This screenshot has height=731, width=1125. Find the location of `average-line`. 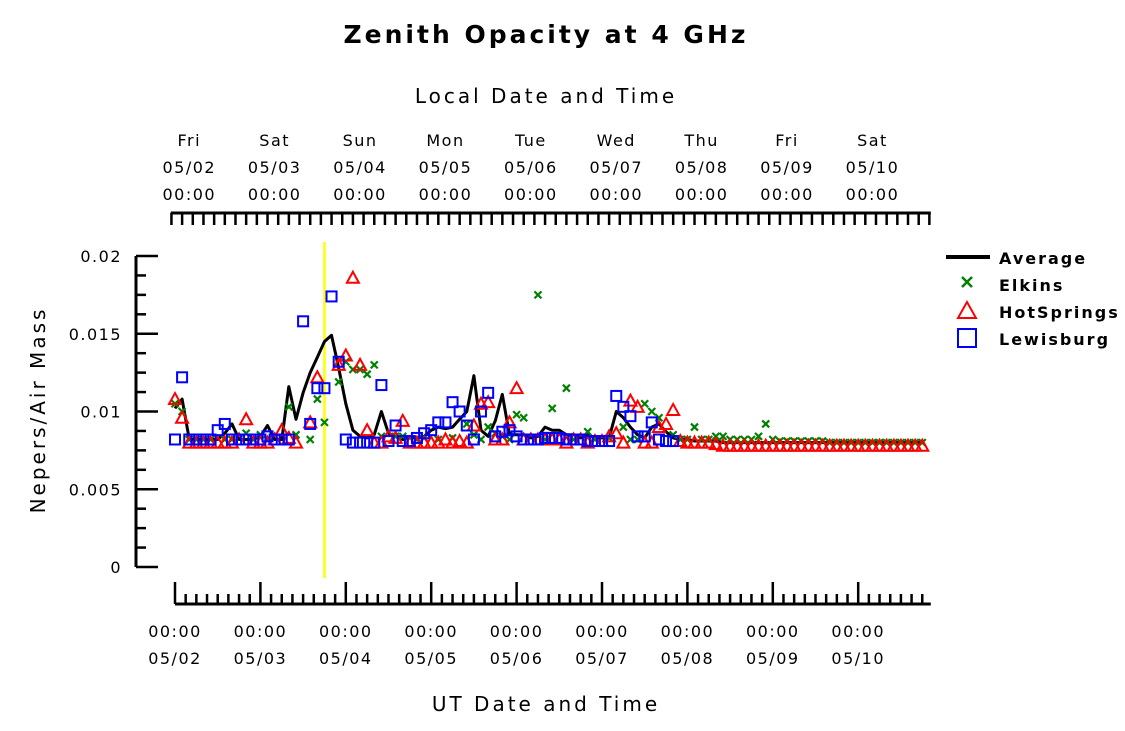

average-line is located at coordinates (548, 389).